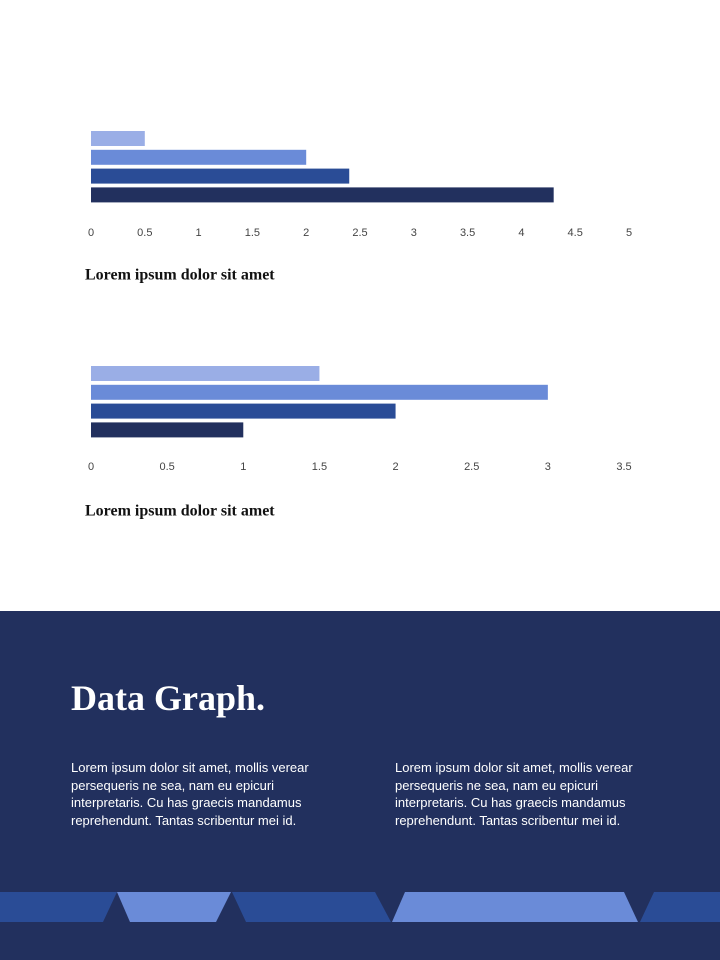 The image size is (720, 960). I want to click on x-tick-label: 4, so click(521, 233).